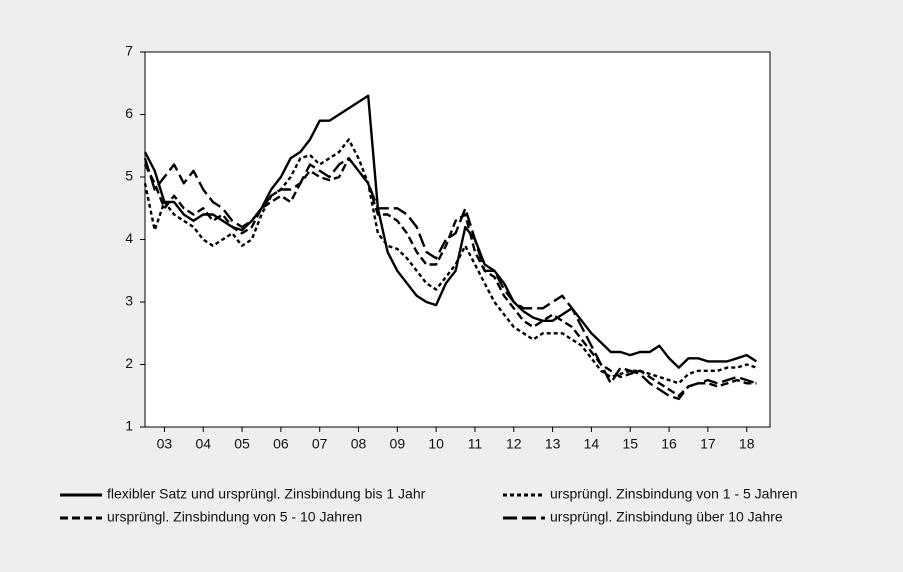 The image size is (903, 572). I want to click on x-tick-label: 13, so click(553, 444).